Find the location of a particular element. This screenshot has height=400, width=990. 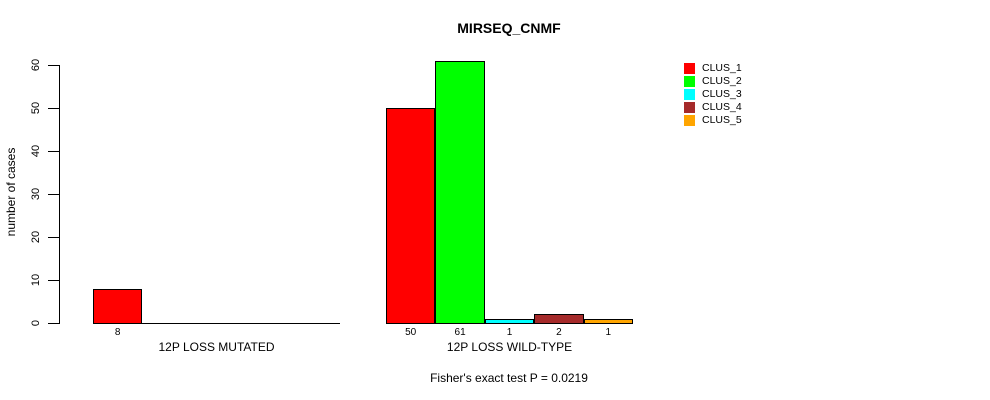

y-axis-line is located at coordinates (59, 194).